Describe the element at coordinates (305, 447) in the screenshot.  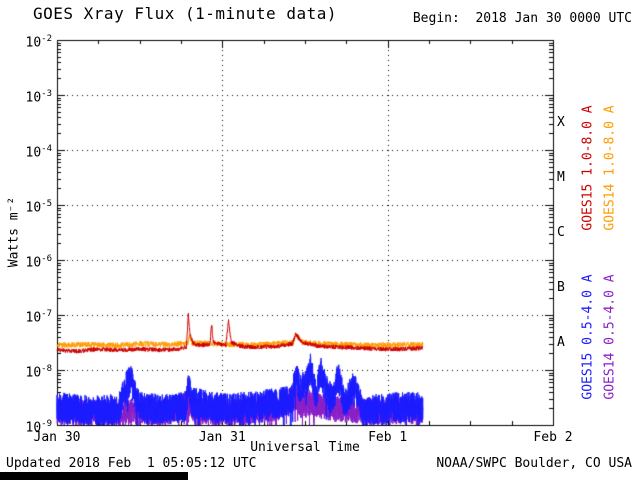
I see `x-axis-title: Universal Time` at that location.